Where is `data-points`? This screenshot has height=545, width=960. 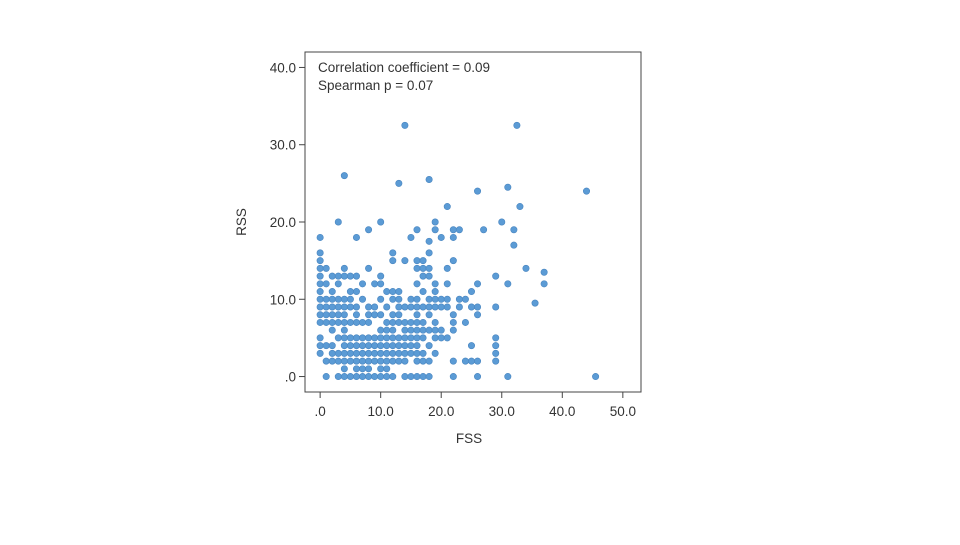
data-points is located at coordinates (458, 251).